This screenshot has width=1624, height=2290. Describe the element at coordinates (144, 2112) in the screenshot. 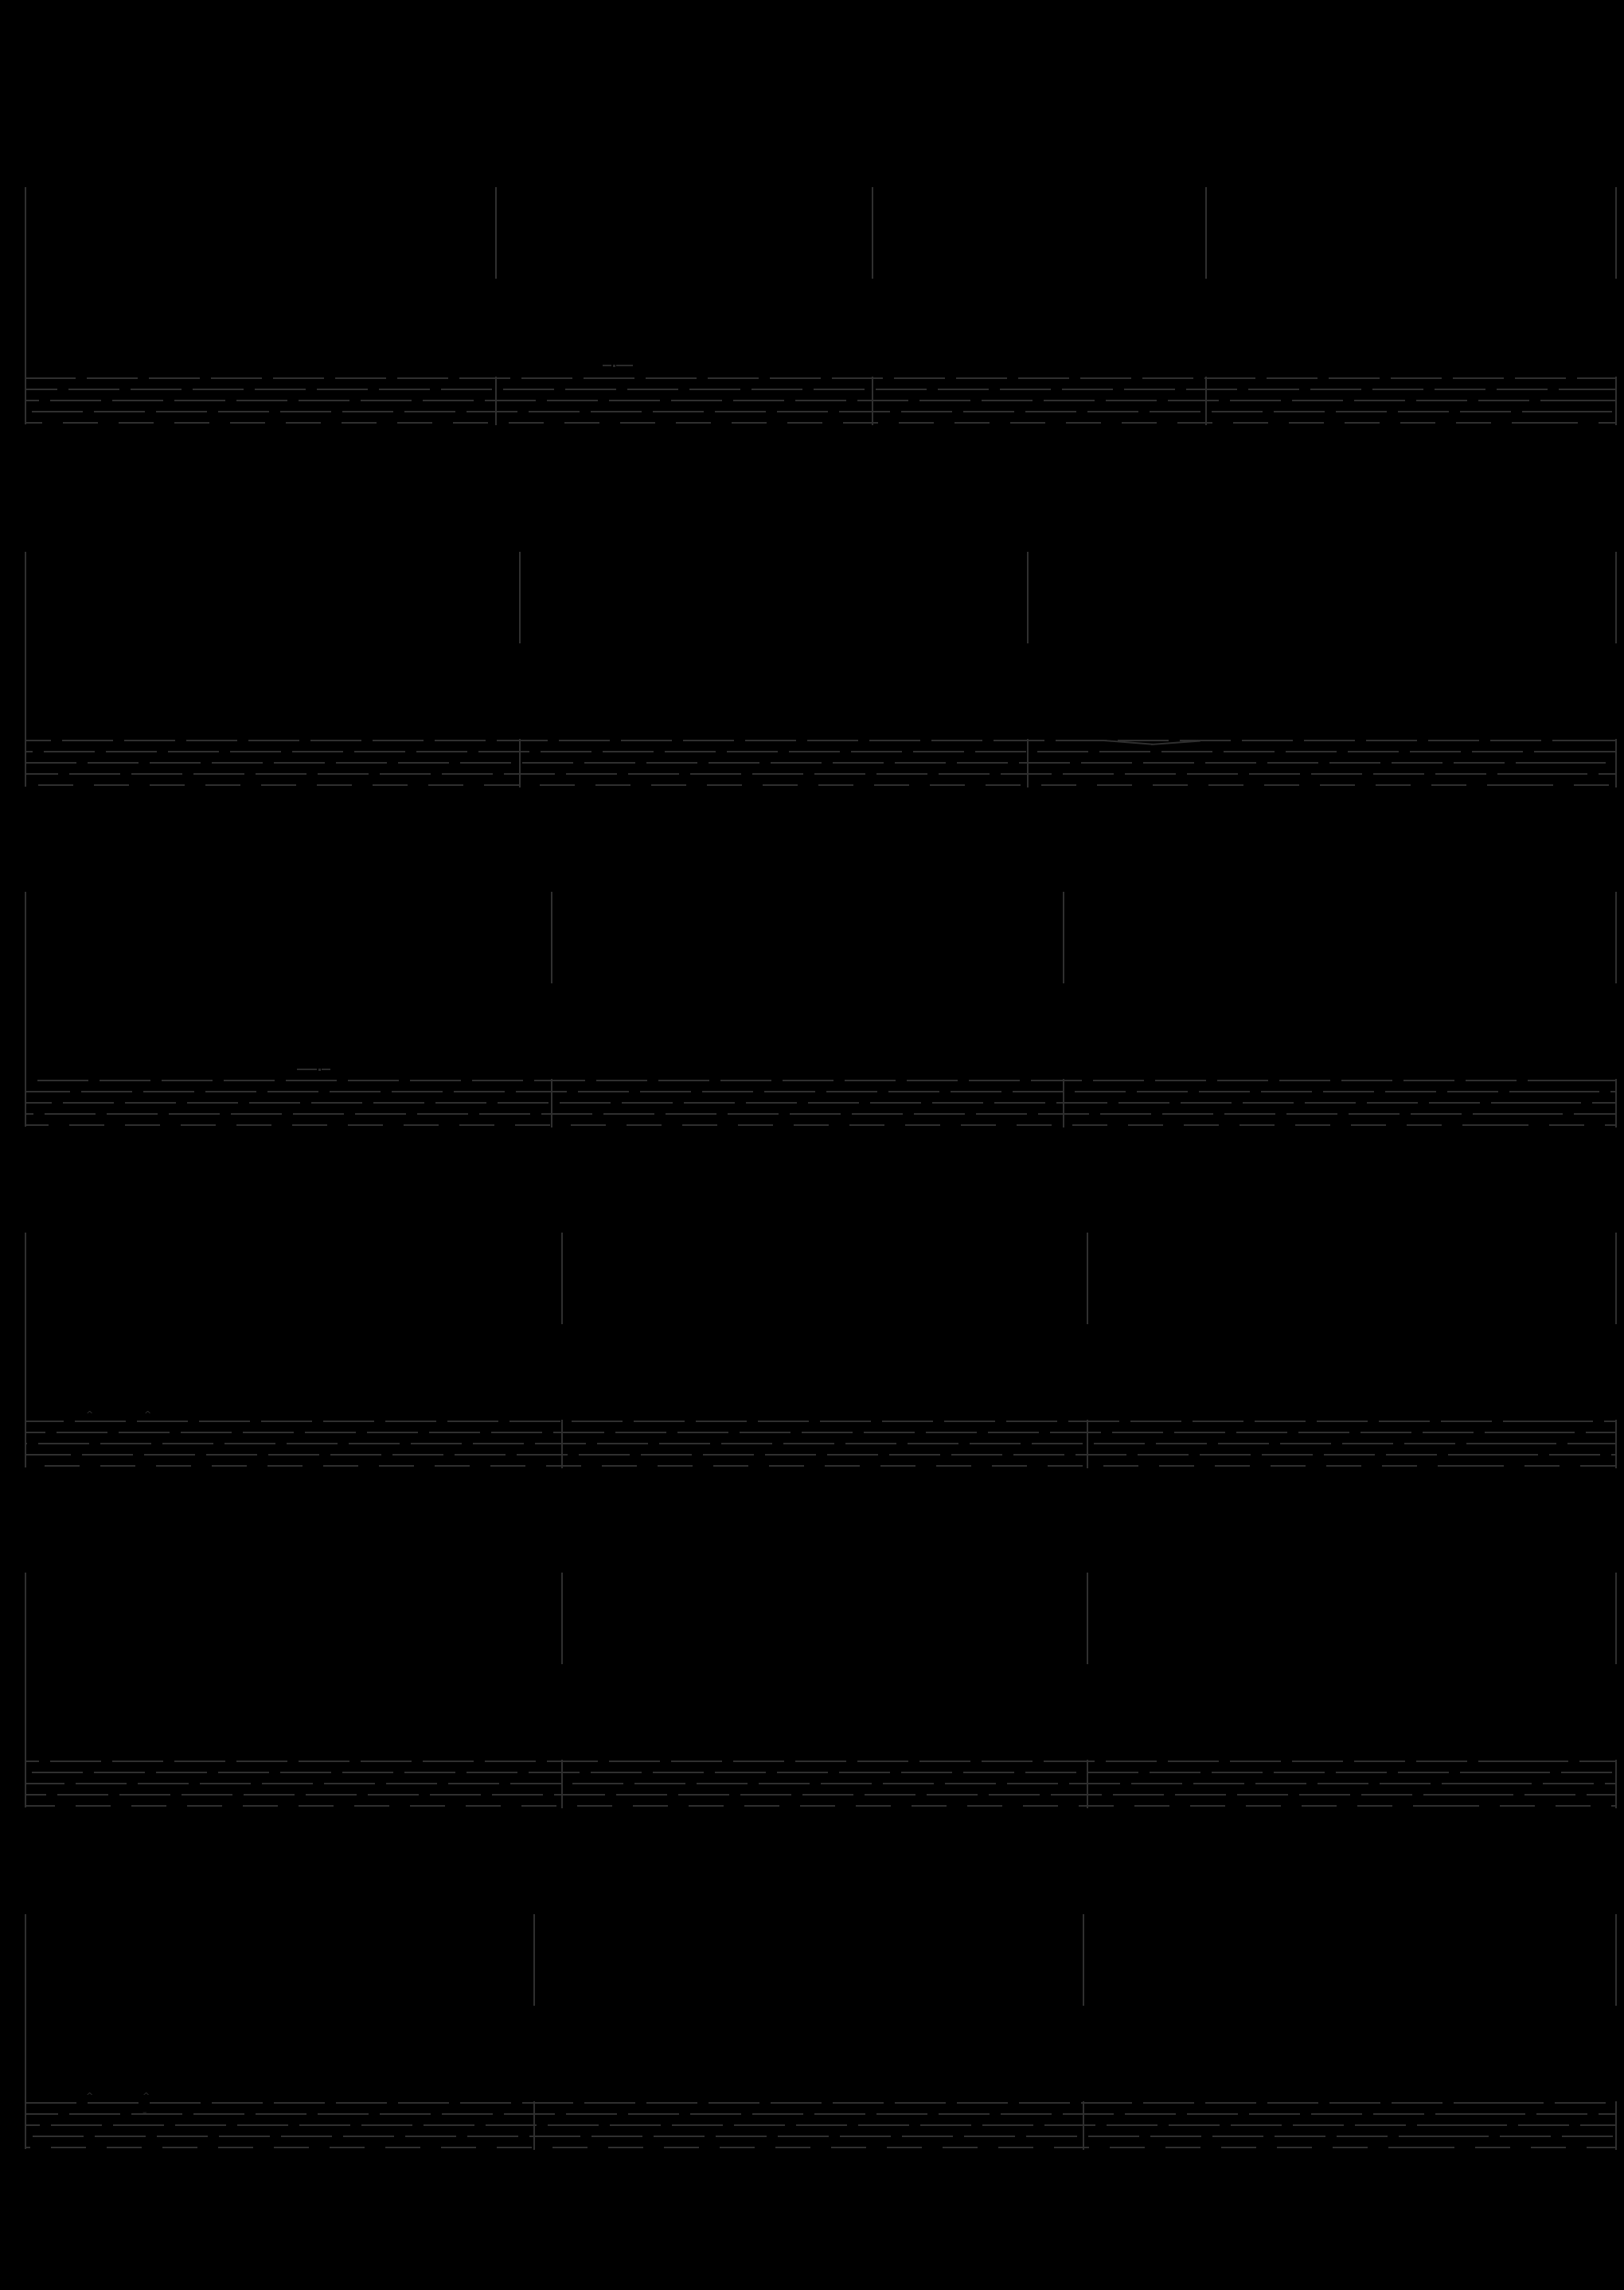

I see `accent-mark: –` at that location.